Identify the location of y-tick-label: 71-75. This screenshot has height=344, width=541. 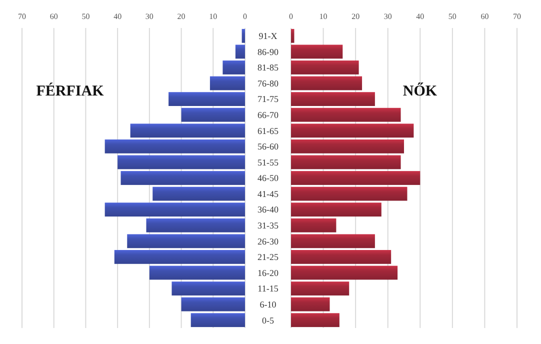
(268, 99).